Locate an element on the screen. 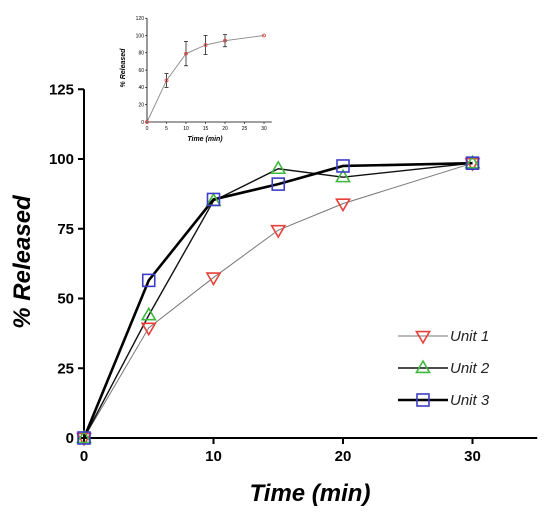 The image size is (550, 516). inset-y-tick-label: 0 is located at coordinates (142, 123).